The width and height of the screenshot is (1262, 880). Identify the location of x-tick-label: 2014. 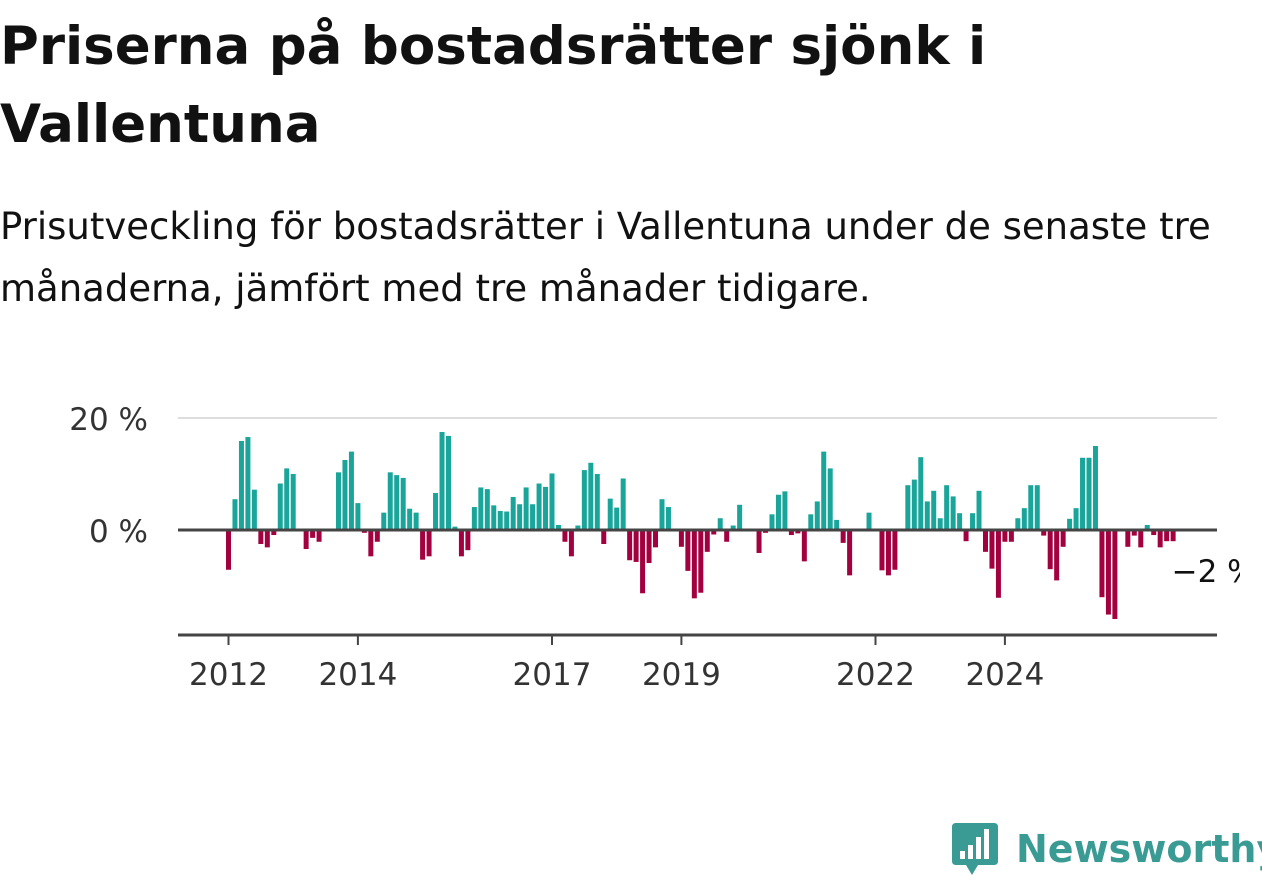
(357, 675).